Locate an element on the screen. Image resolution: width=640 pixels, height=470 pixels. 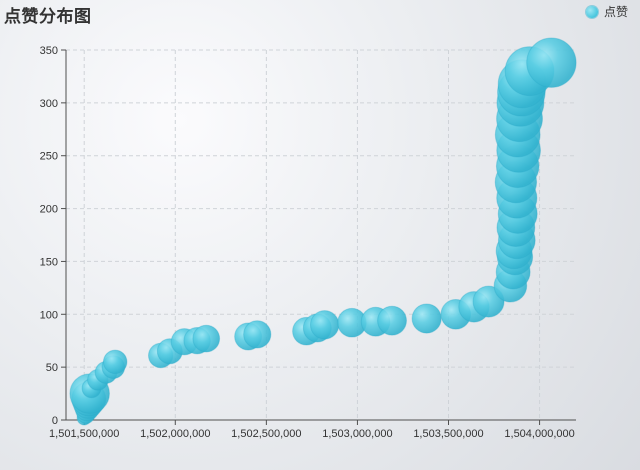
x-tick-label: 1,503,500,000 is located at coordinates (448, 434).